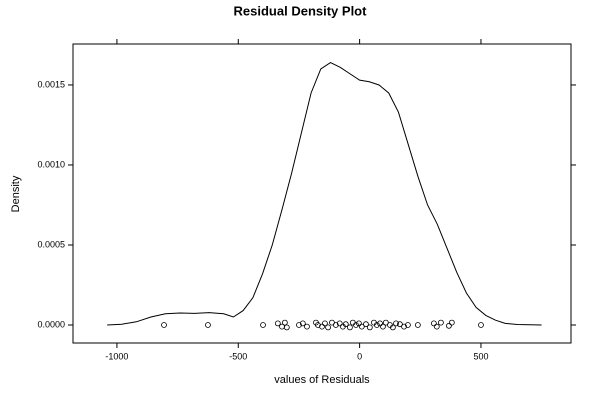 This screenshot has width=599, height=400. What do you see at coordinates (16, 193) in the screenshot?
I see `y-axis-title: Density` at bounding box center [16, 193].